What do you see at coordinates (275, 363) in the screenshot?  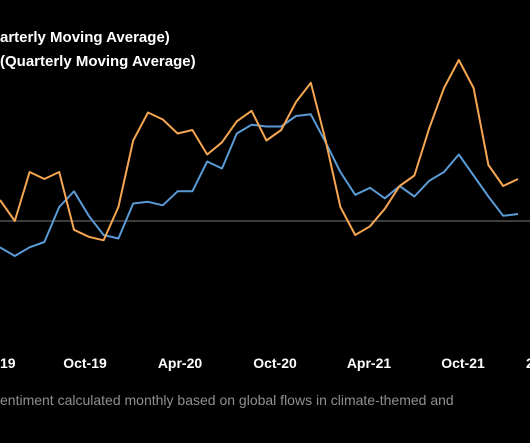 I see `x-tick-label: Oct-20` at bounding box center [275, 363].